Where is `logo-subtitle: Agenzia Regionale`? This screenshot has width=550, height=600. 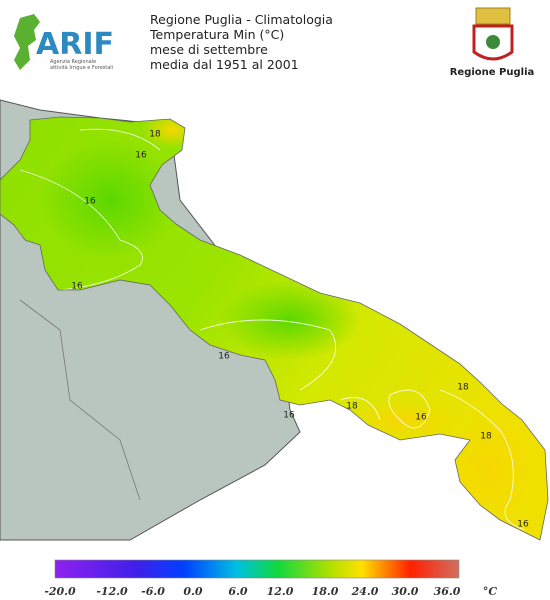 logo-subtitle: Agenzia Regionale is located at coordinates (73, 62).